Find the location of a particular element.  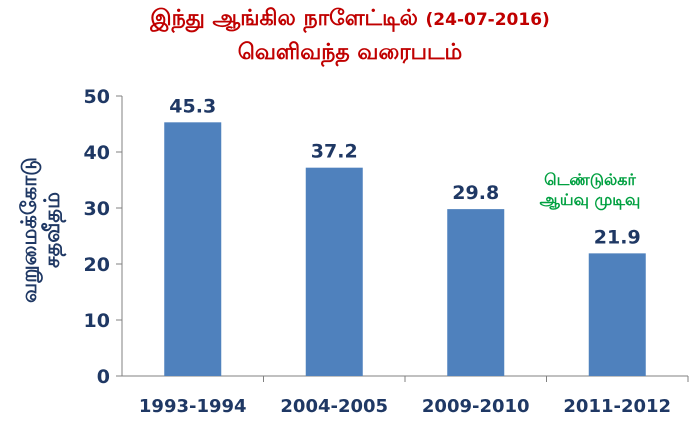

y-tick-label: 10 is located at coordinates (97, 321).